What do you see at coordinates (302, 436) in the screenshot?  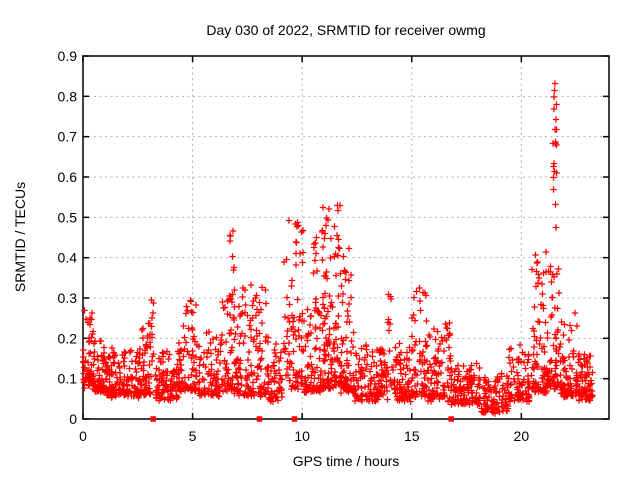 I see `x-tick-label: 10` at bounding box center [302, 436].